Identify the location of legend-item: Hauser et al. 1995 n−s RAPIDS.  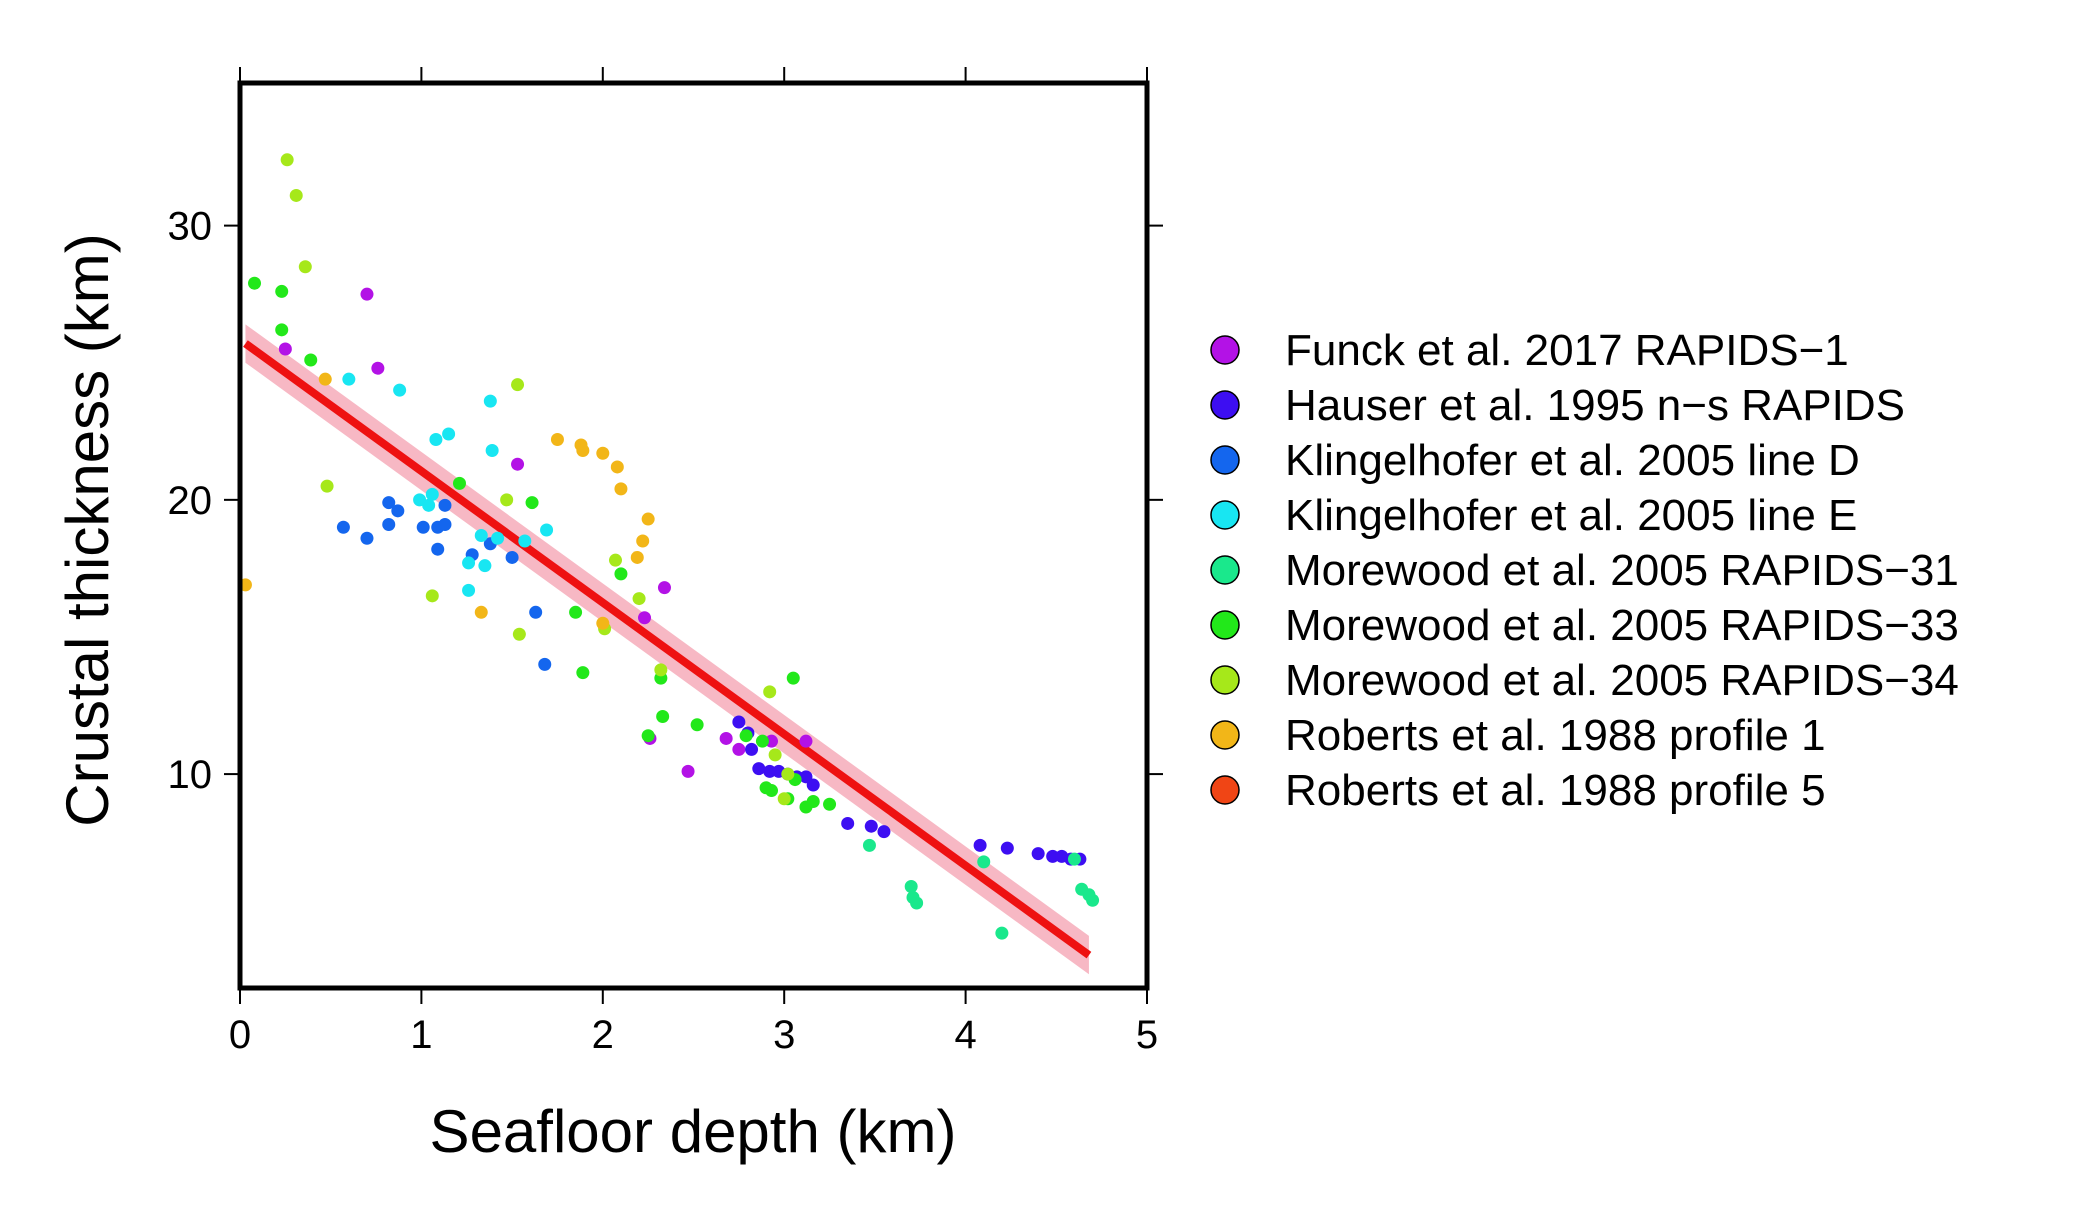
(1557, 405).